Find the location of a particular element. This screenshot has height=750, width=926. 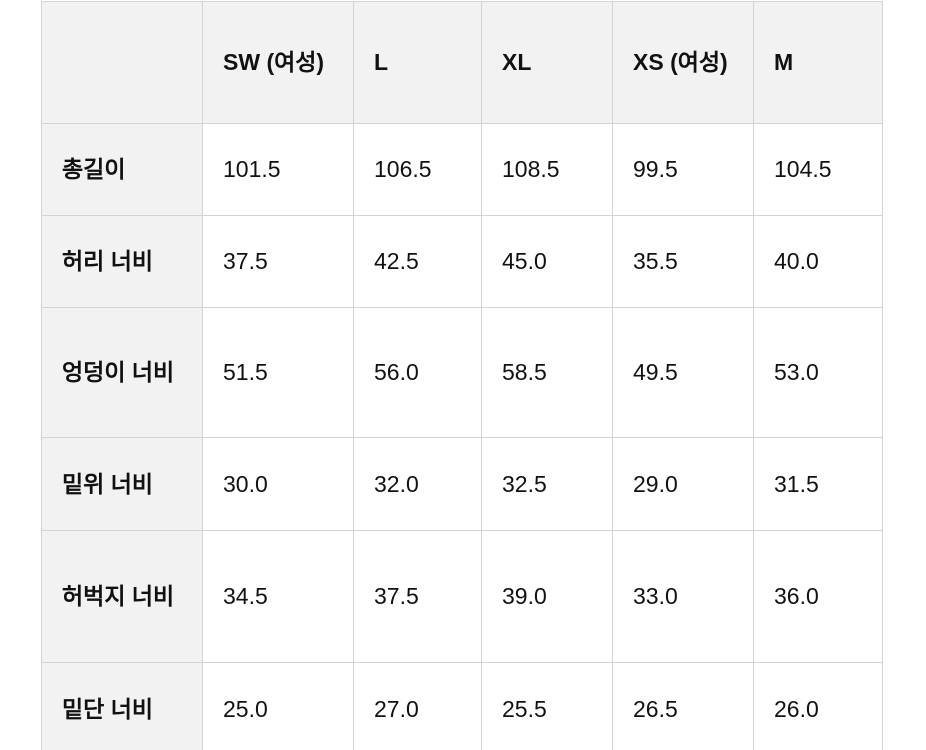

measurement-cell: 56.0 is located at coordinates (417, 372).